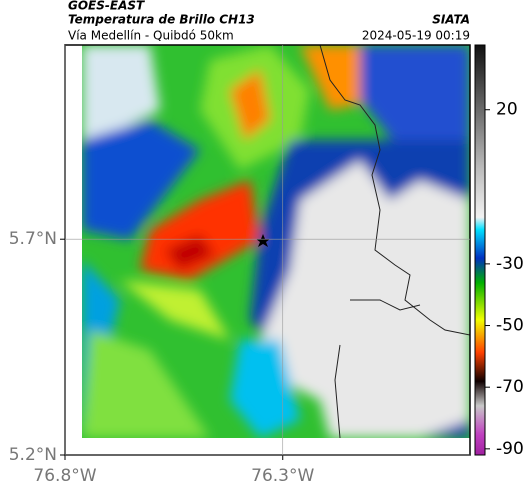 The height and width of the screenshot is (495, 526). Describe the element at coordinates (480, 250) in the screenshot. I see `colorbar` at that location.